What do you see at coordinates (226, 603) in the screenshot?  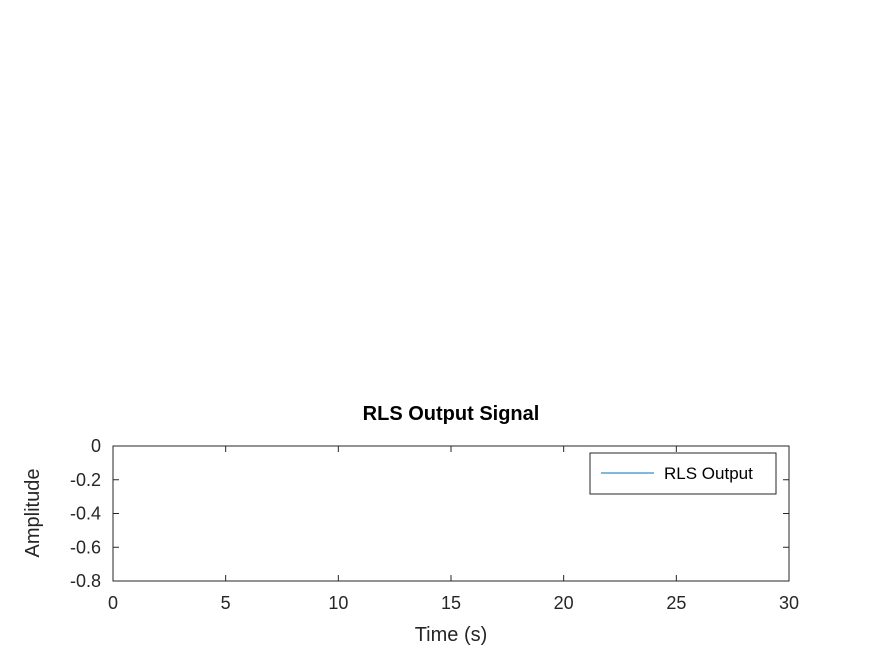 I see `x-tick-label: 5` at bounding box center [226, 603].